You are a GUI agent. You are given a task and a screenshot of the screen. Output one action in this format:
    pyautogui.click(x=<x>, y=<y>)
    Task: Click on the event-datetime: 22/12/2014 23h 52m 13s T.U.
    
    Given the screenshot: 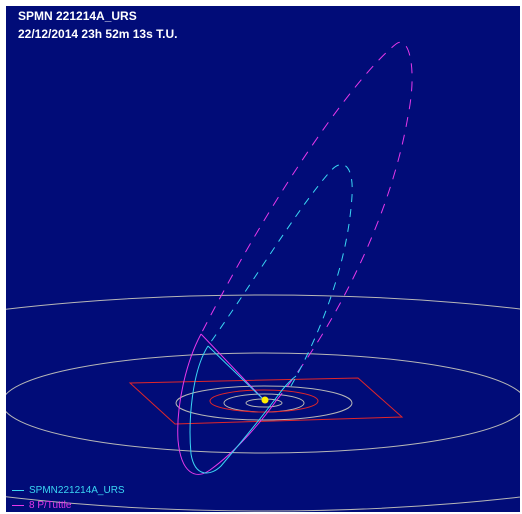 What is the action you would take?
    pyautogui.click(x=98, y=34)
    